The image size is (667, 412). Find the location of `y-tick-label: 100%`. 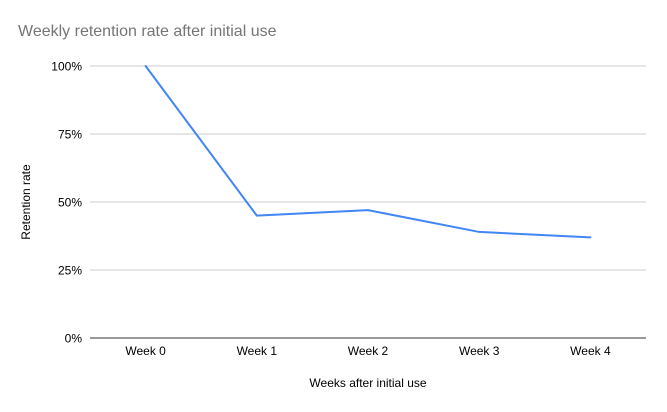

y-tick-label: 100% is located at coordinates (66, 67).